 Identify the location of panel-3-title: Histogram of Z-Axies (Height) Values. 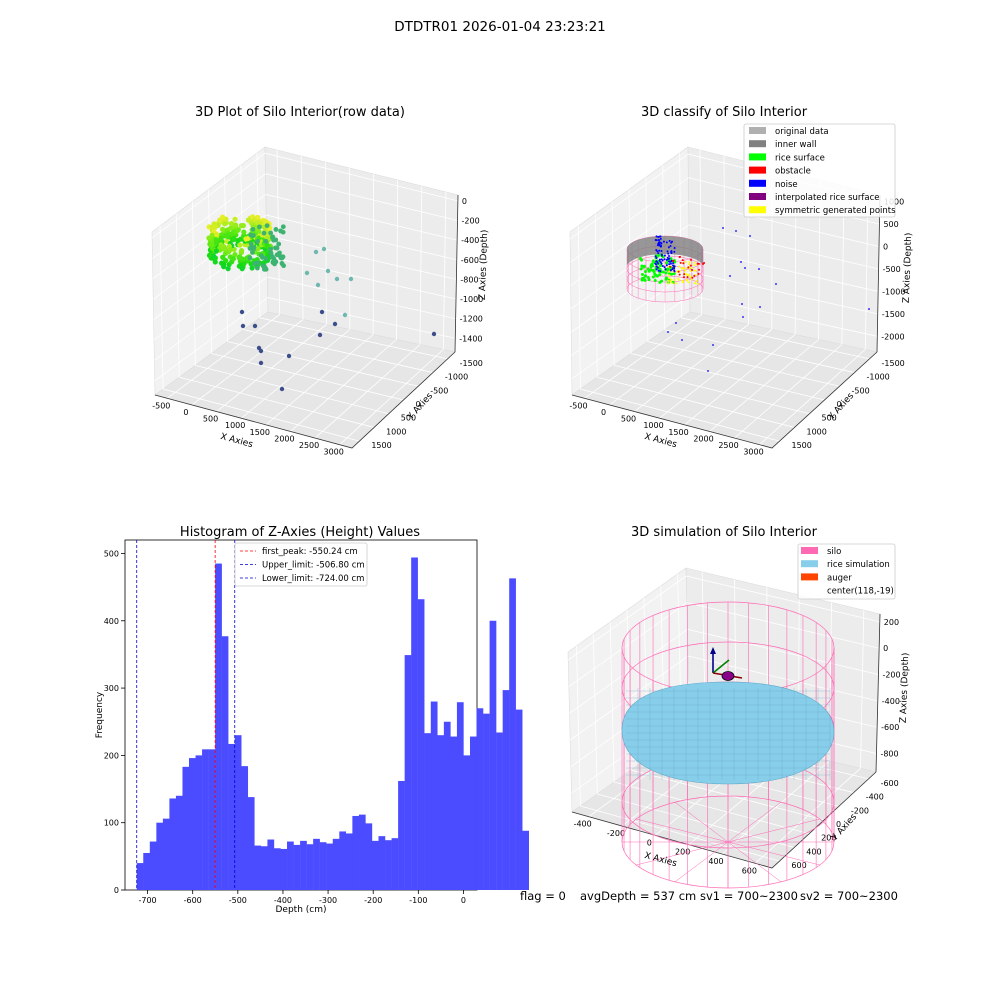
(300, 532).